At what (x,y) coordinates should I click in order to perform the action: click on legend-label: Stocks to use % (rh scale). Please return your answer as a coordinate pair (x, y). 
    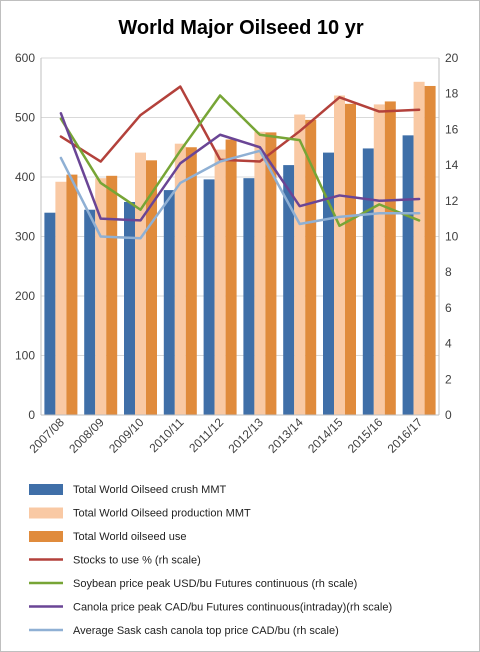
    Looking at the image, I should click on (137, 561).